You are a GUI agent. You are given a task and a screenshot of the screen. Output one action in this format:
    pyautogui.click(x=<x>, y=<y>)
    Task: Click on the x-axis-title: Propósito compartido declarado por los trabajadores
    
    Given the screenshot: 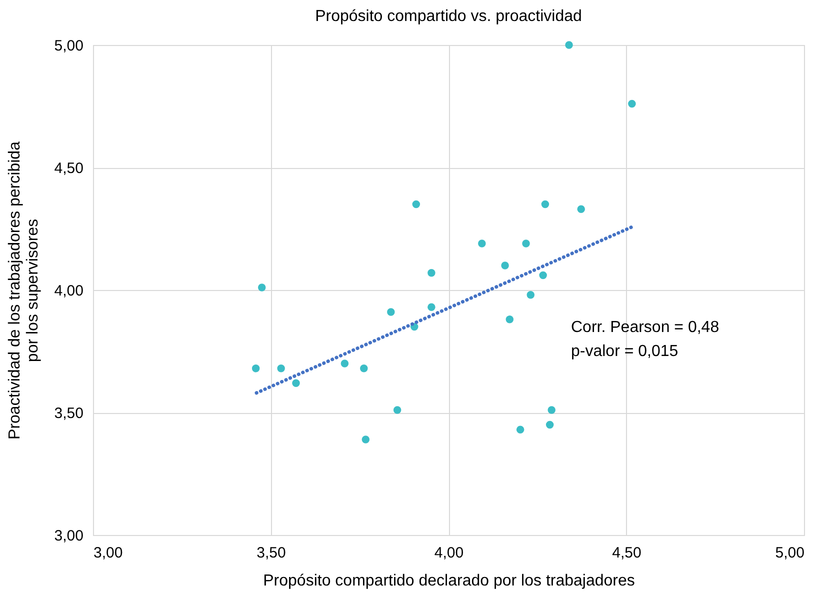 What is the action you would take?
    pyautogui.click(x=449, y=581)
    